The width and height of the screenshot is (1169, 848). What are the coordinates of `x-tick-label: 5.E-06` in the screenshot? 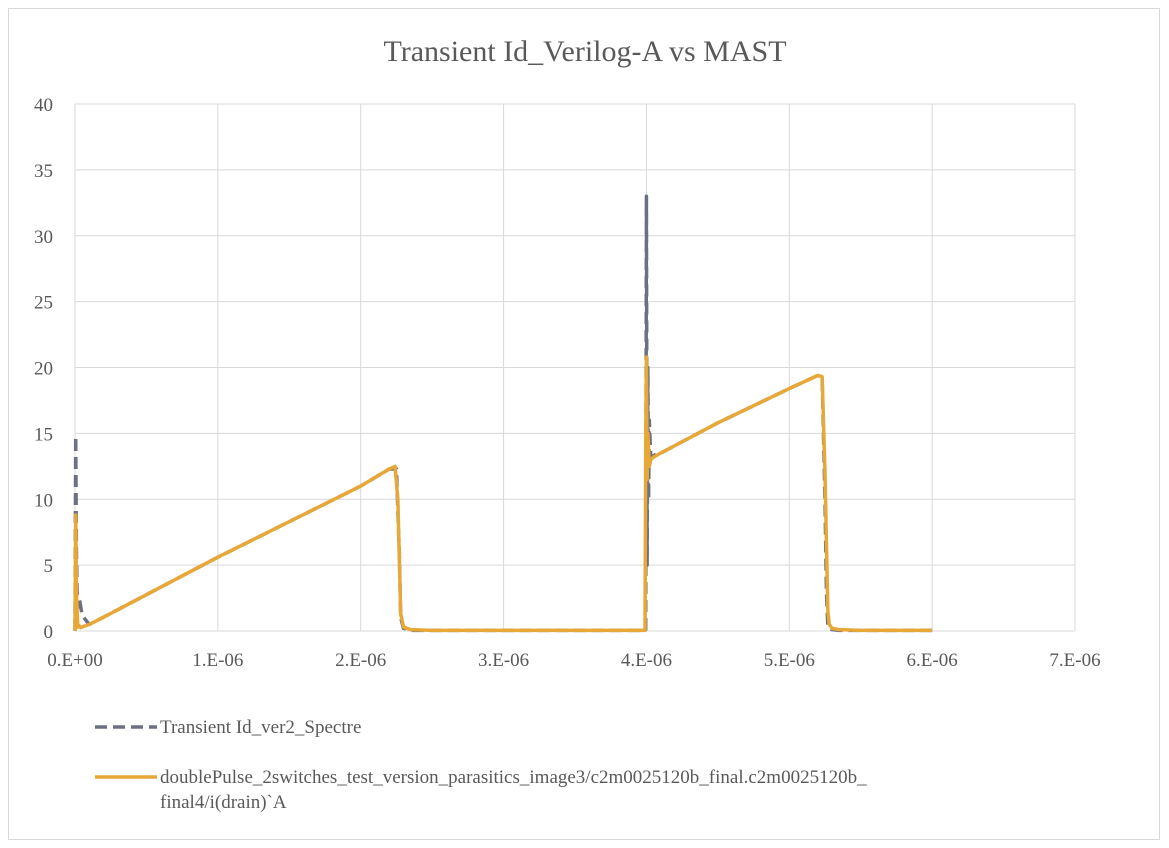 It's located at (789, 660).